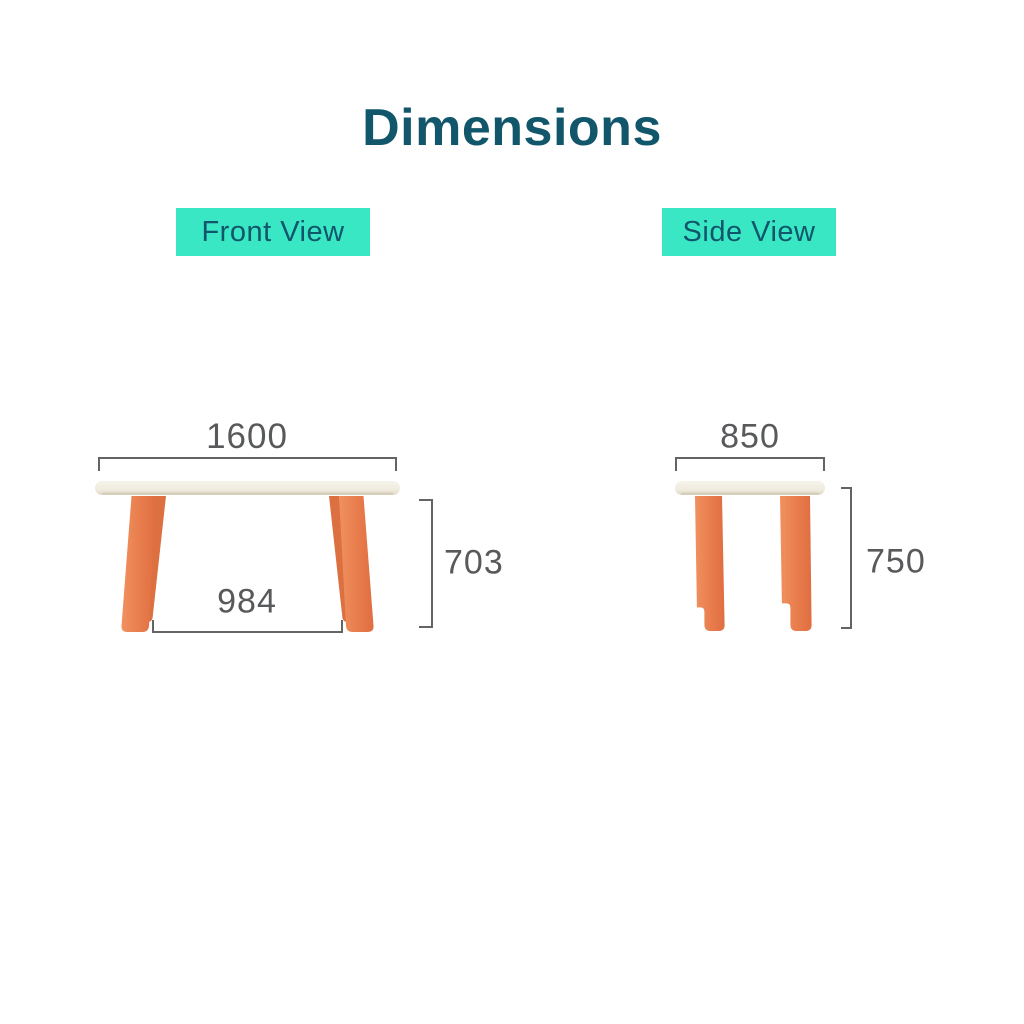  What do you see at coordinates (750, 488) in the screenshot?
I see `side-tabletop` at bounding box center [750, 488].